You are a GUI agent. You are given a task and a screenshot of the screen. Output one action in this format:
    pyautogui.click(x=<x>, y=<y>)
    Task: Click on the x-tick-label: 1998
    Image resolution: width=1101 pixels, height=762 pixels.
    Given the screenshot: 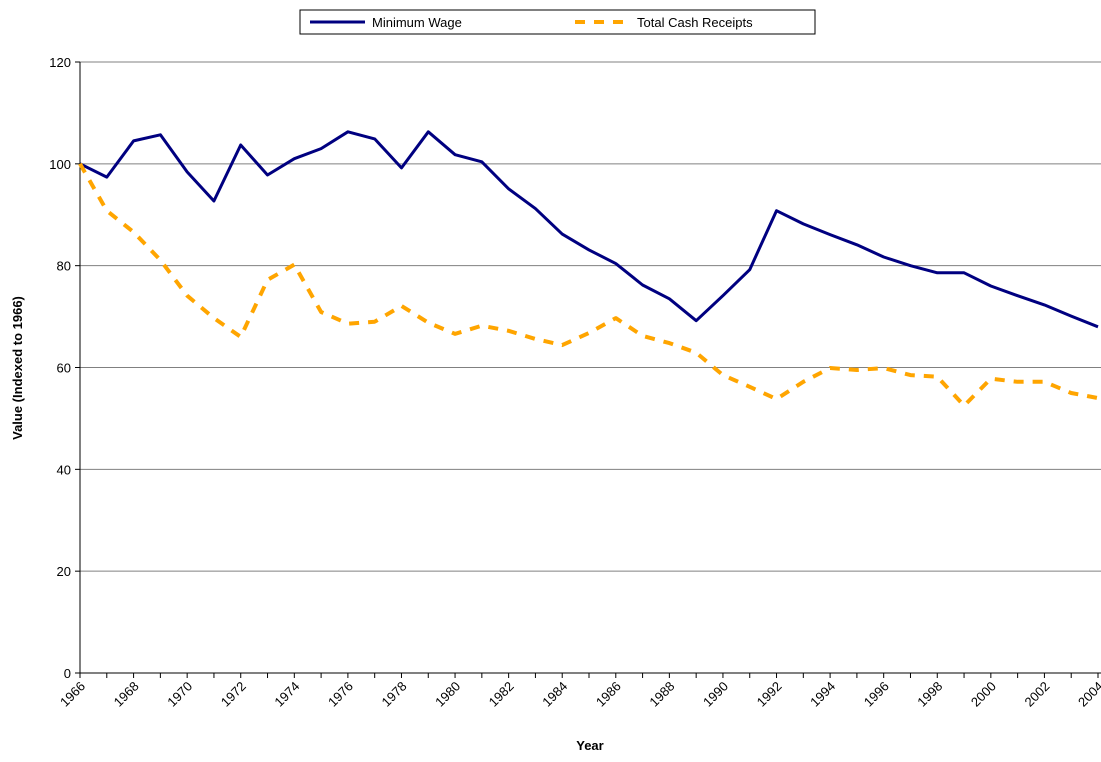 What is the action you would take?
    pyautogui.click(x=929, y=694)
    